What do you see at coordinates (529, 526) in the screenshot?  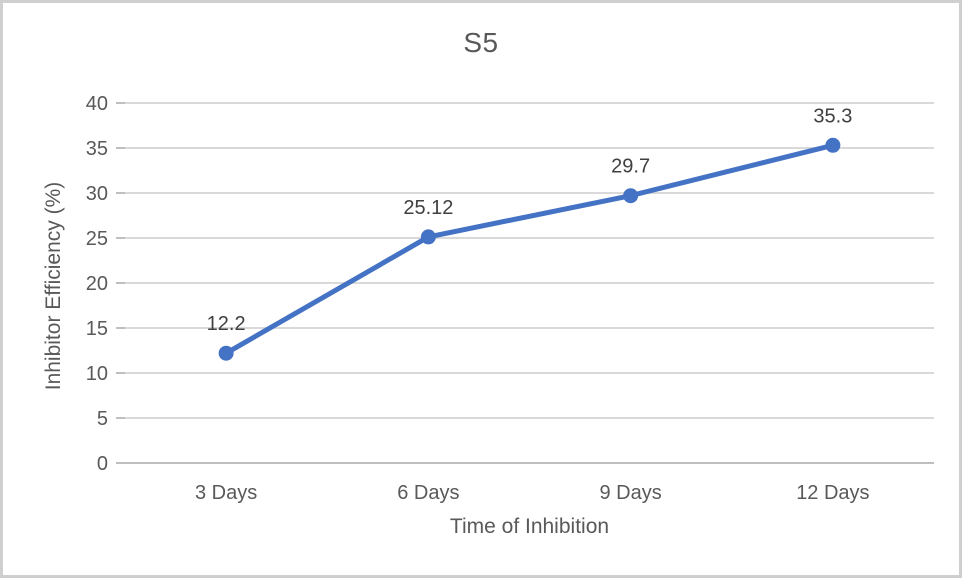 I see `x-axis-title: Time of Inhibition` at bounding box center [529, 526].